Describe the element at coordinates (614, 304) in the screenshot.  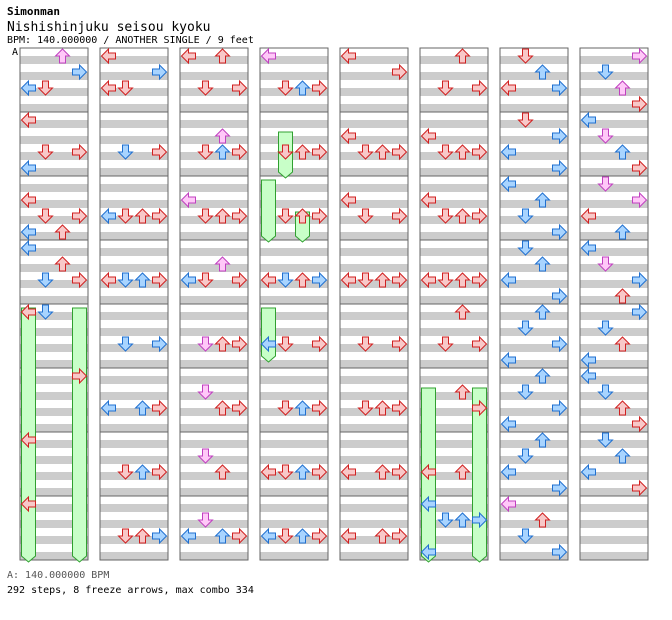
I see `column-border` at that location.